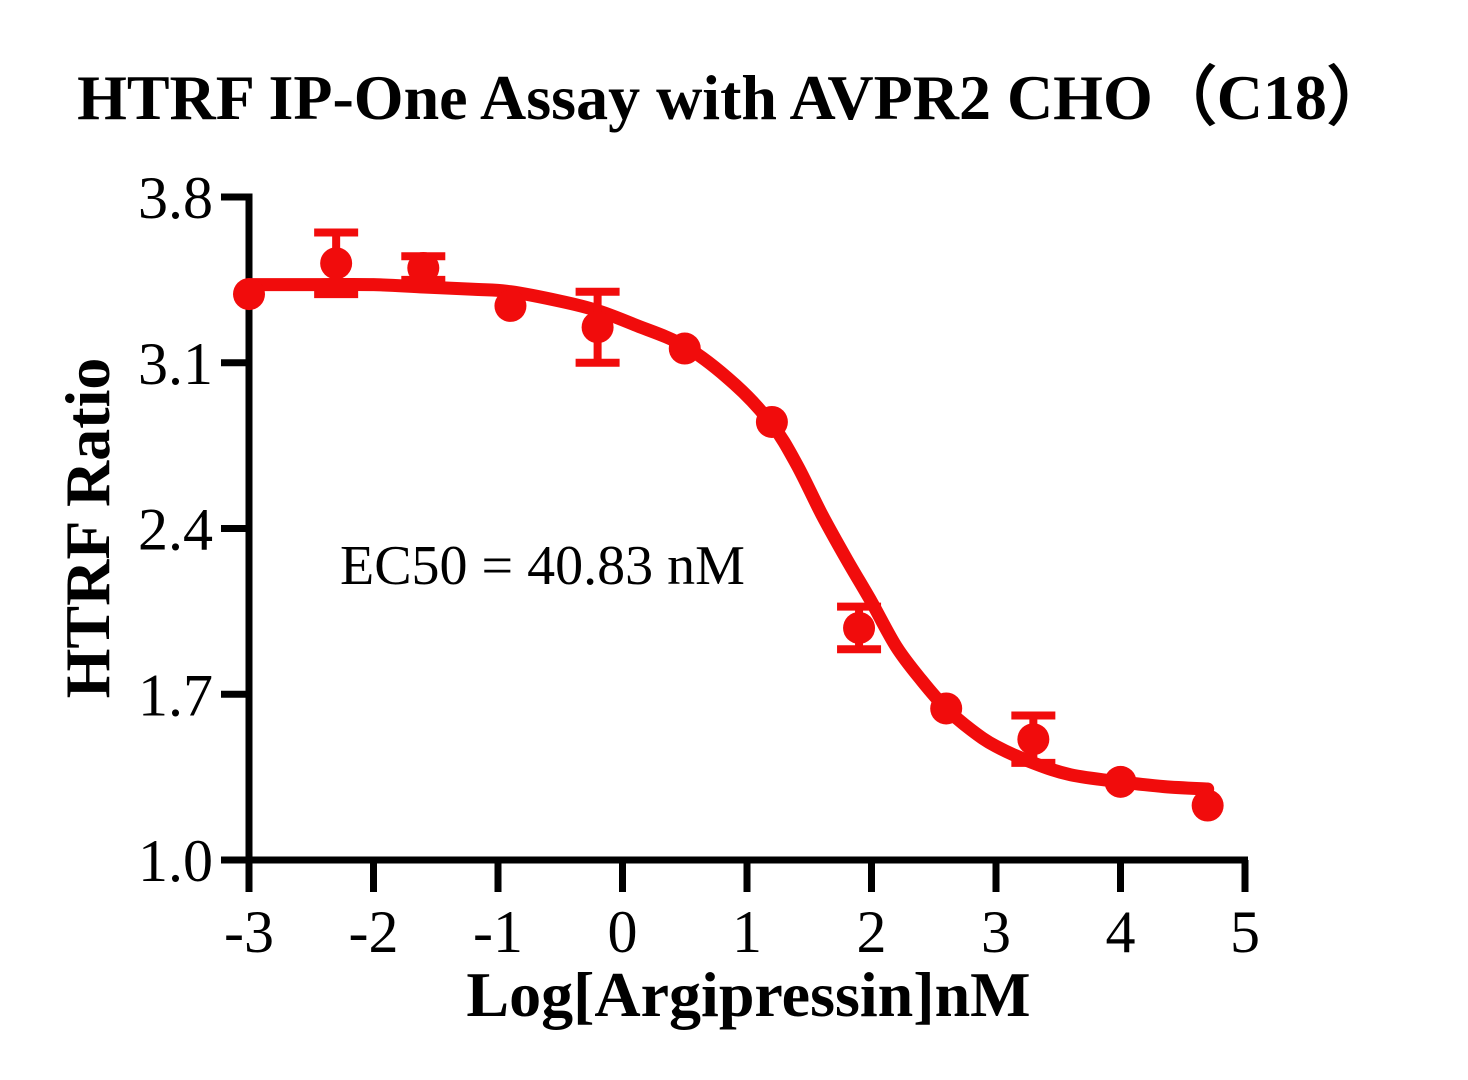  I want to click on x-tick-label: 3, so click(996, 932).